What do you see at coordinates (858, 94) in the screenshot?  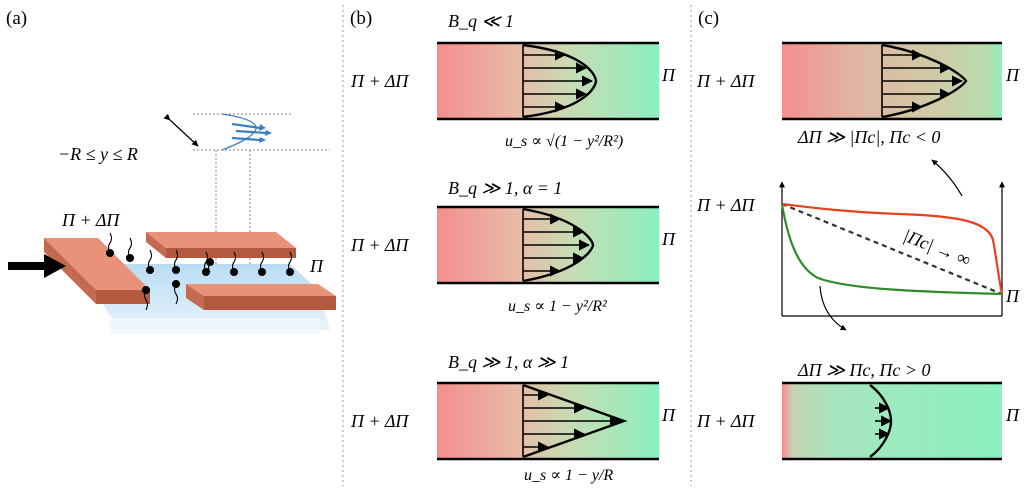 I see `channel-c-top: Π + ΔΠ Π ΔΠ ≫ |Πc|, Πc < 0` at bounding box center [858, 94].